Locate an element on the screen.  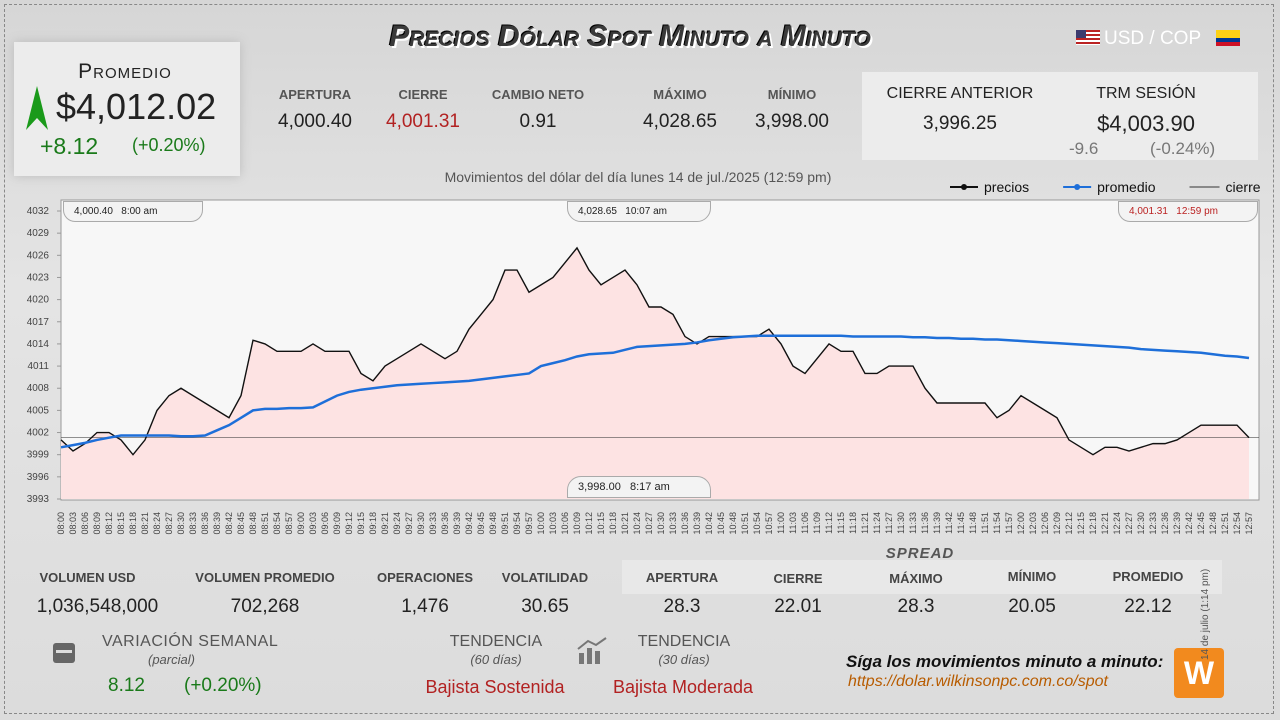
y-tick-label: 4029 is located at coordinates (38, 233).